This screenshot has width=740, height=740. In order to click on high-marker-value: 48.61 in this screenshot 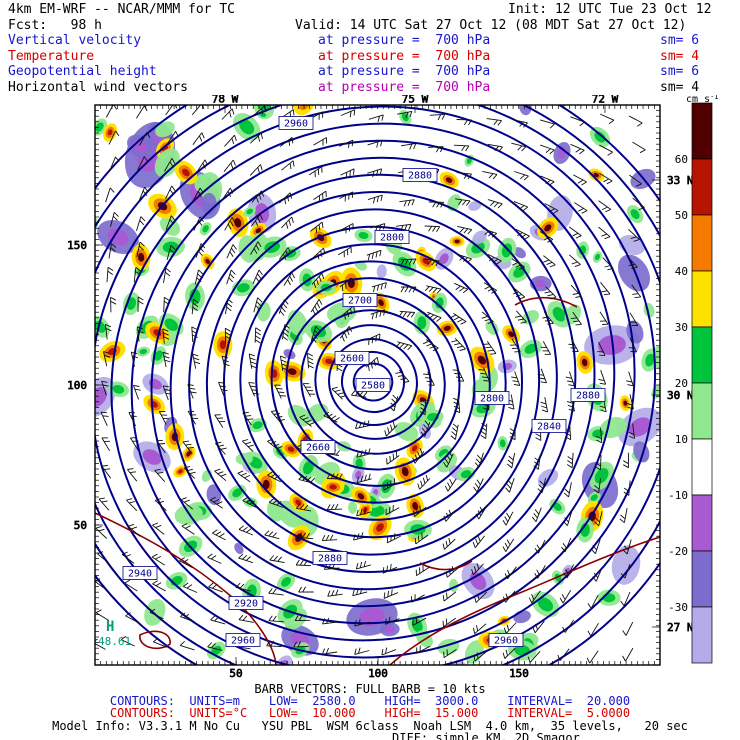, I will do `click(114, 641)`.